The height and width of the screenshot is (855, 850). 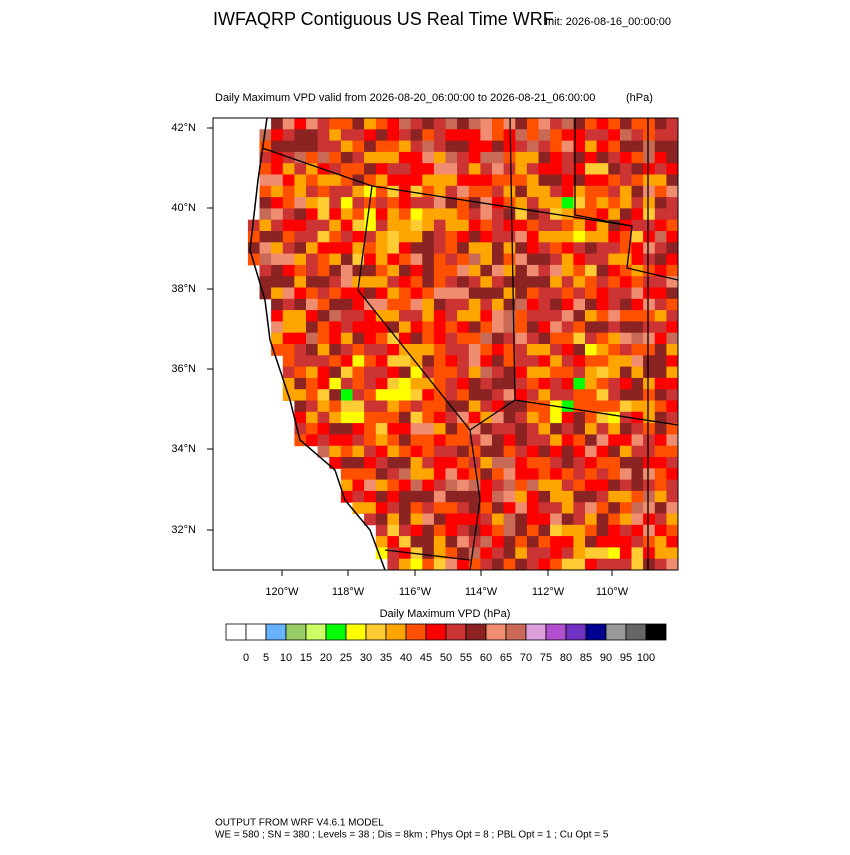 I want to click on state-border, so click(x=626, y=199).